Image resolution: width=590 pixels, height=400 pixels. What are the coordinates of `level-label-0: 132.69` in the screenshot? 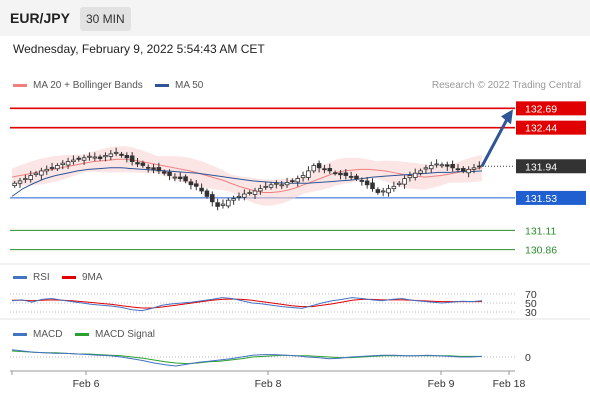 It's located at (541, 109).